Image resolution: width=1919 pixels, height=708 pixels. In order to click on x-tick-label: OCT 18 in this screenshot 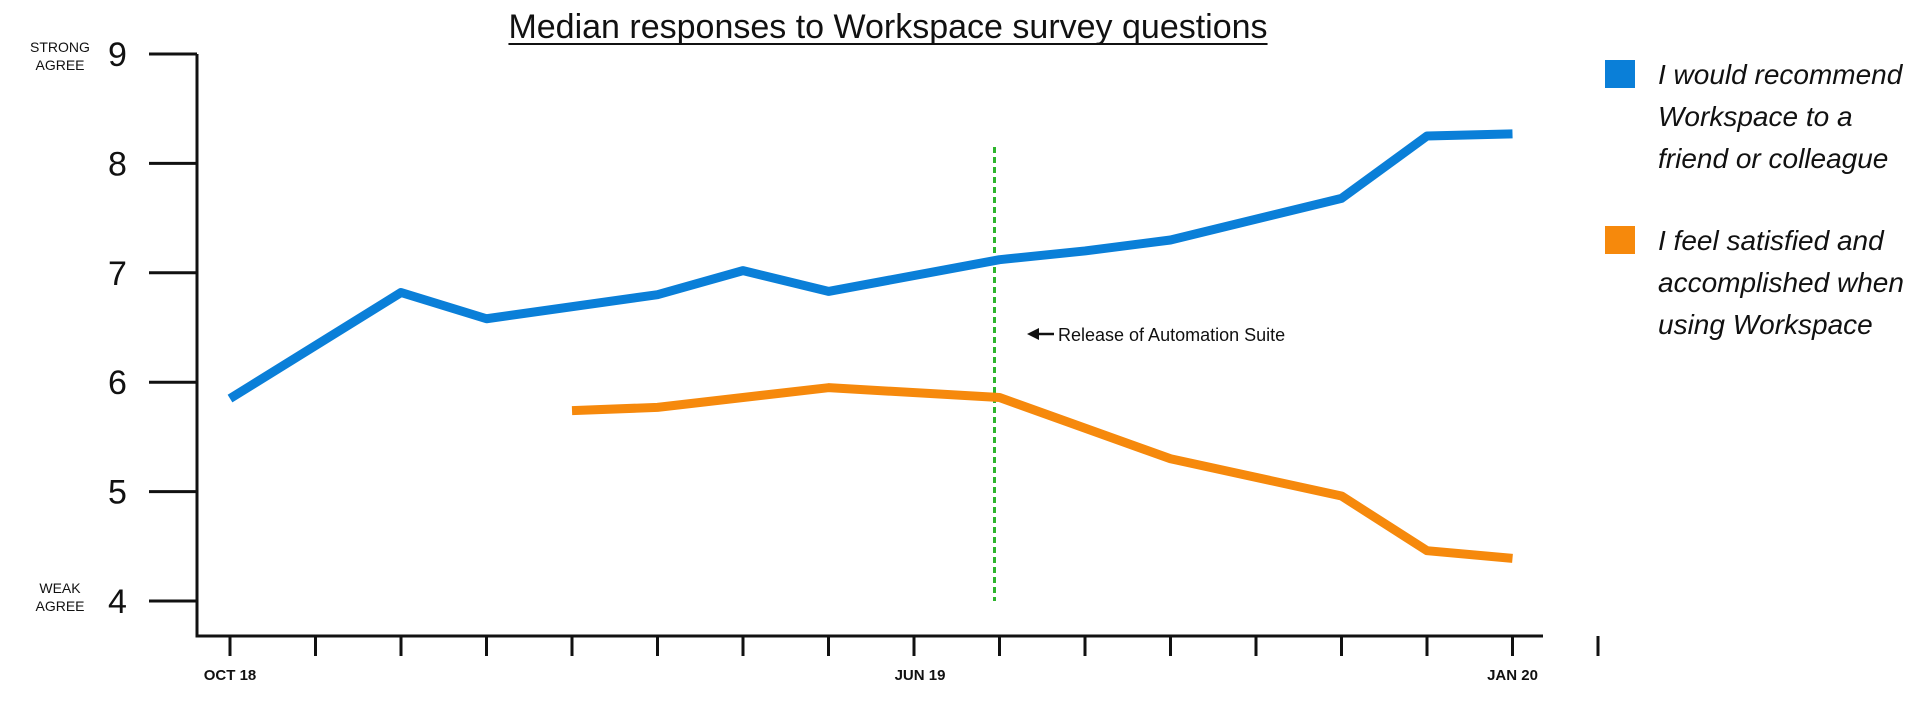, I will do `click(230, 675)`.